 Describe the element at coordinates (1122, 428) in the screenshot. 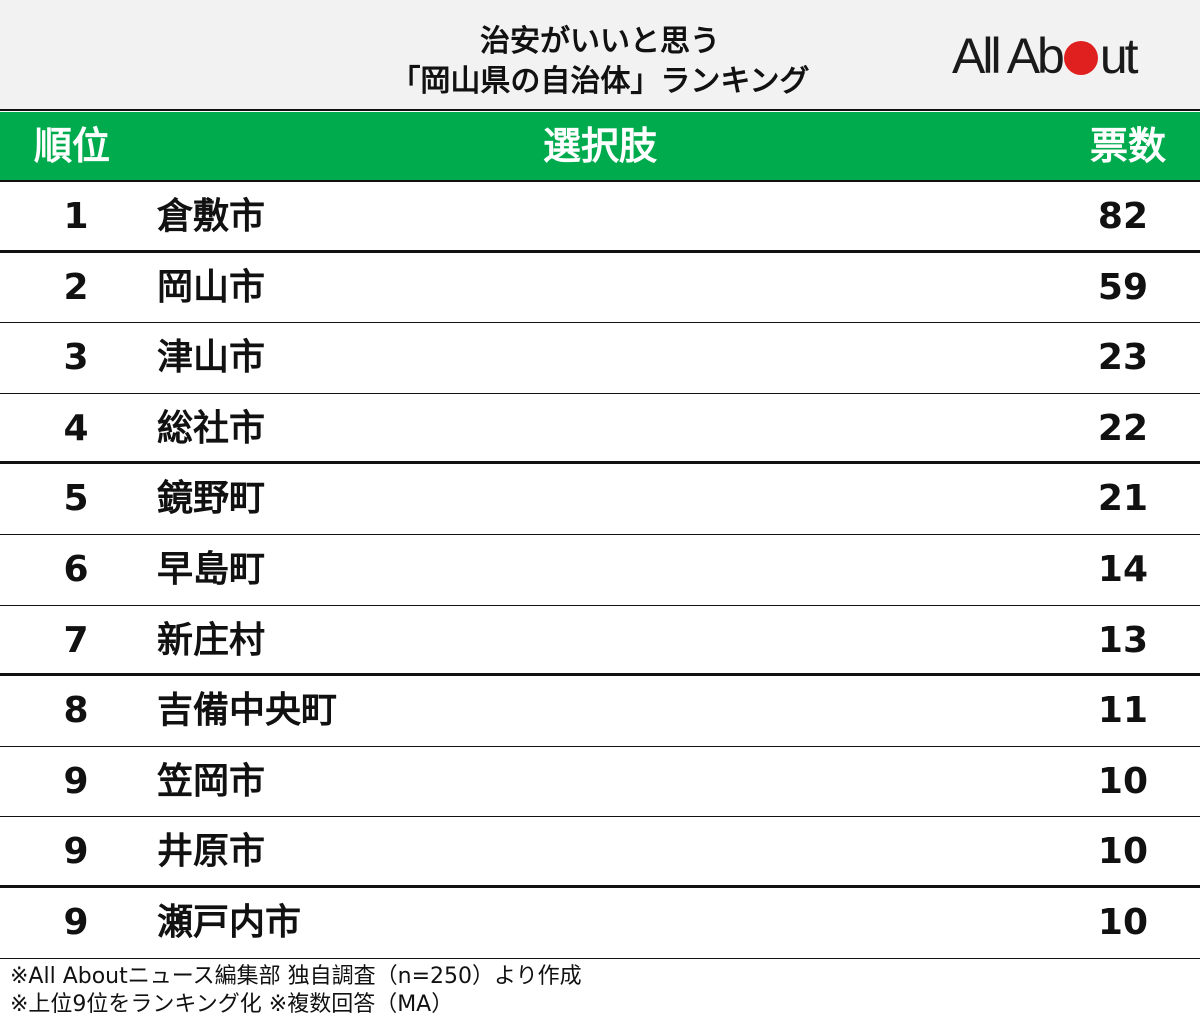

I see `votes-cell: 22` at that location.